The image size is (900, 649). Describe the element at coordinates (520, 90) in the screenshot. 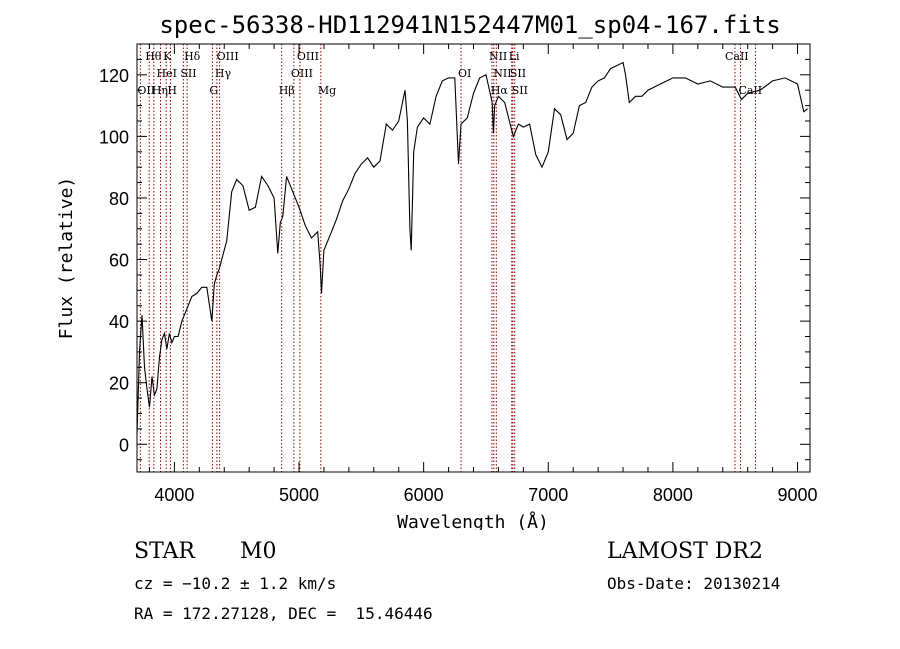

I see `line-marker-label-21: SII` at that location.